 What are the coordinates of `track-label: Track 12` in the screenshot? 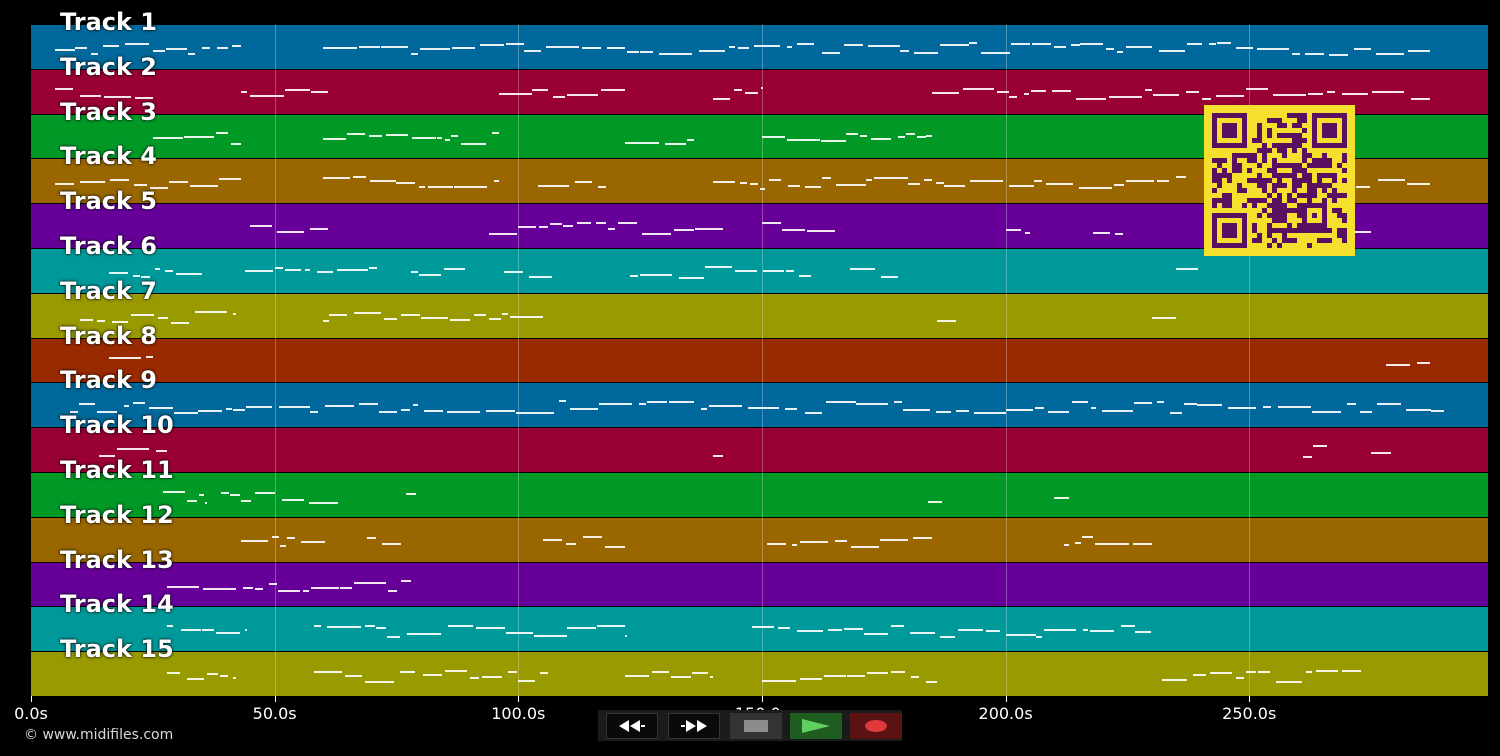 It's located at (117, 514).